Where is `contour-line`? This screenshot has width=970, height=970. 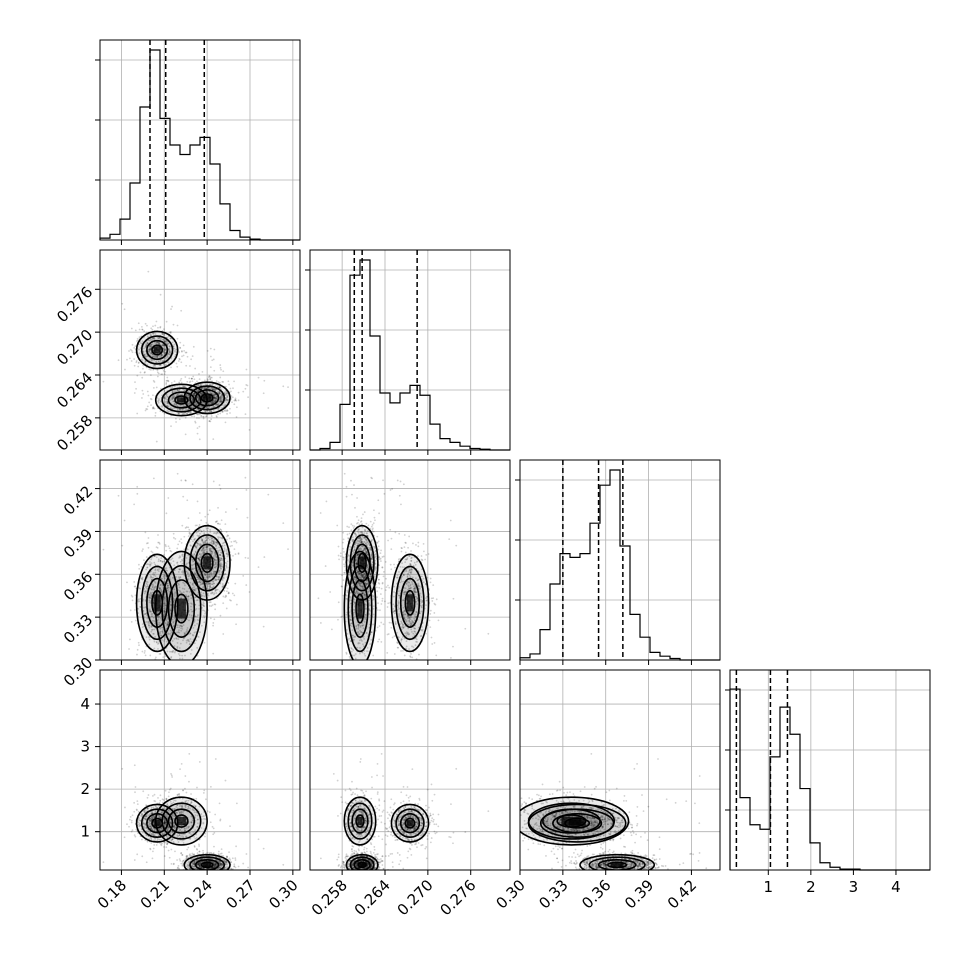 contour-line is located at coordinates (157, 350).